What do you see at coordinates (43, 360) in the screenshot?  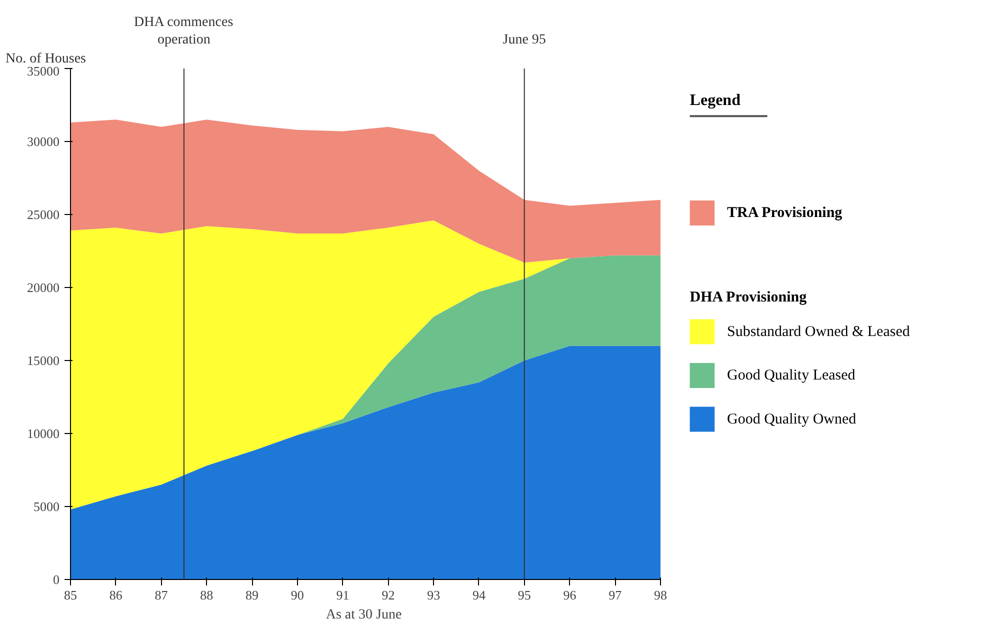 I see `y-tick-label: 15000` at bounding box center [43, 360].